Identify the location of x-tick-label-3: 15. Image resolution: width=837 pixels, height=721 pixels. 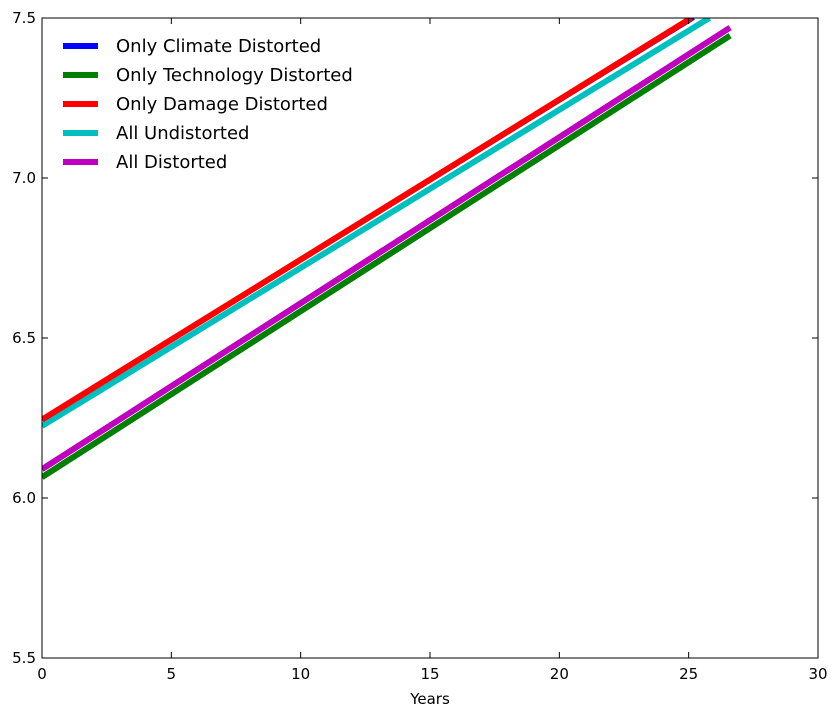
(429, 674).